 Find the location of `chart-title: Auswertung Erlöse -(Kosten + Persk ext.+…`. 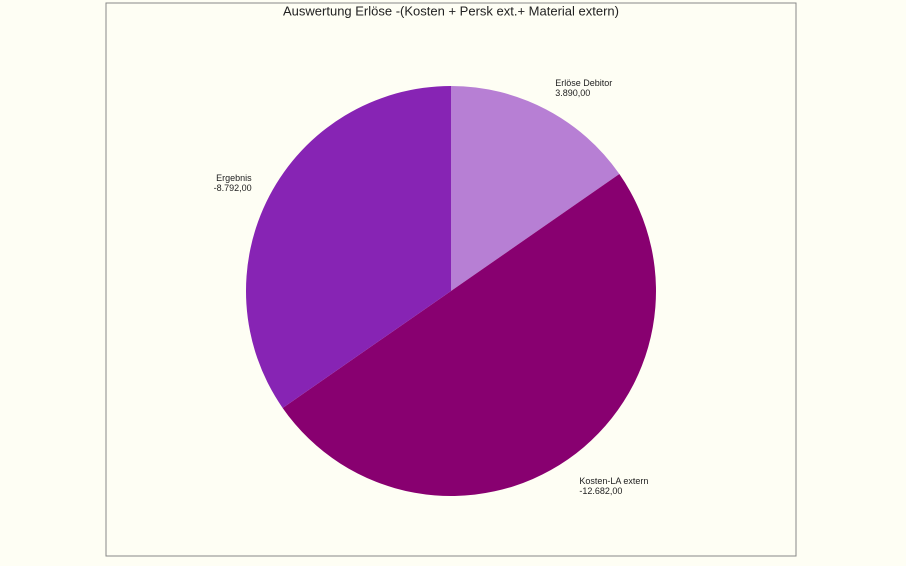

chart-title: Auswertung Erlöse -(Kosten + Persk ext.+… is located at coordinates (451, 10).